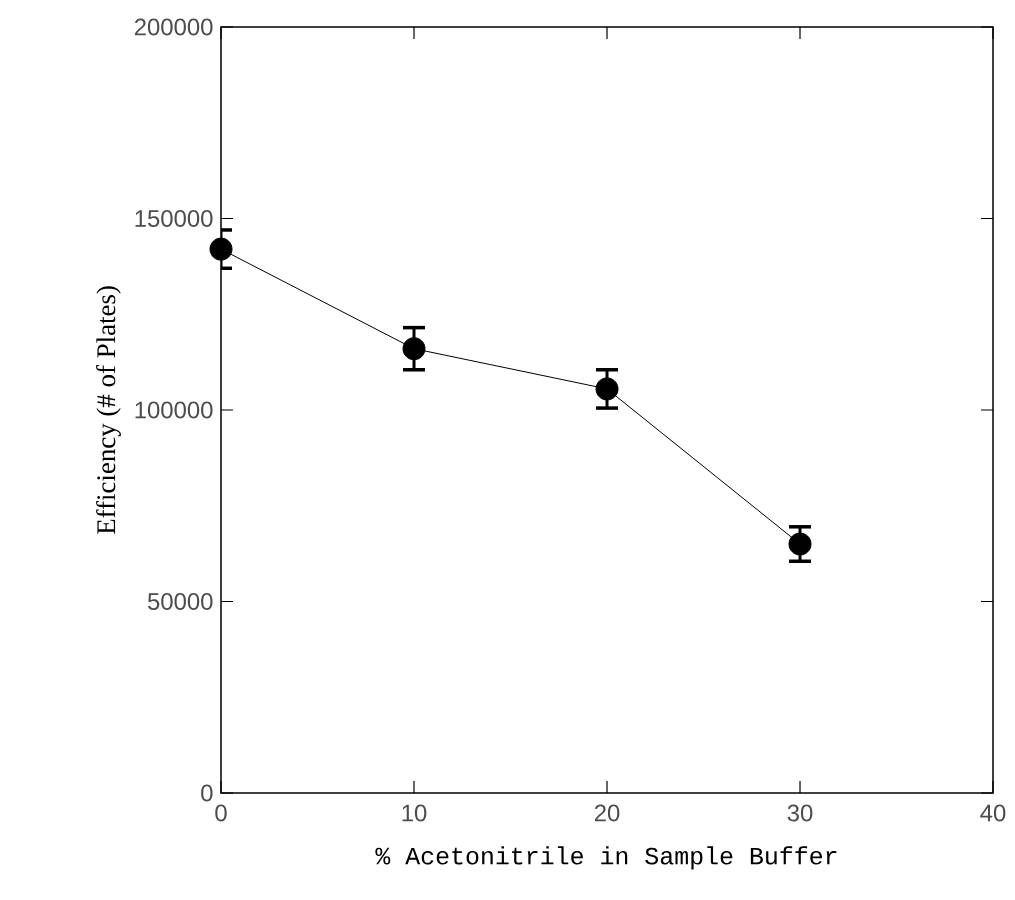 Image resolution: width=1015 pixels, height=900 pixels. Describe the element at coordinates (174, 410) in the screenshot. I see `y-tick-label: 100000` at that location.